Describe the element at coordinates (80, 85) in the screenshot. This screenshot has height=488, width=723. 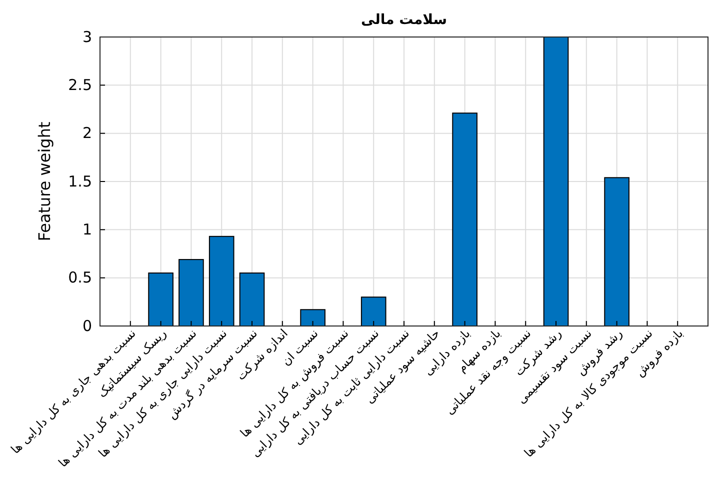
I see `y-tick-label: 2.5` at that location.